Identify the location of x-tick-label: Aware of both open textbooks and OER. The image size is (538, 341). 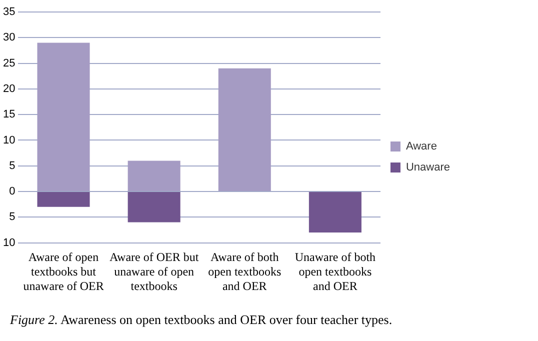
(245, 271).